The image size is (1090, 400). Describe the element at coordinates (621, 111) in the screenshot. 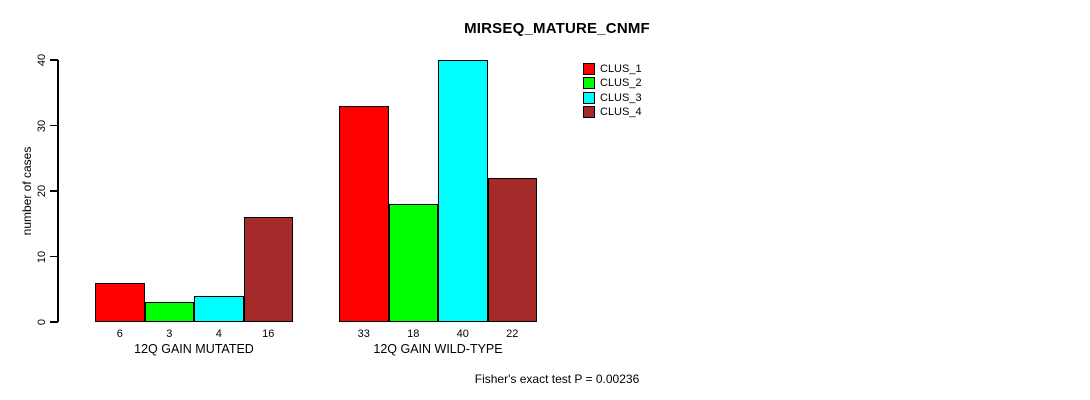

I see `legend-label: CLUS_4` at that location.